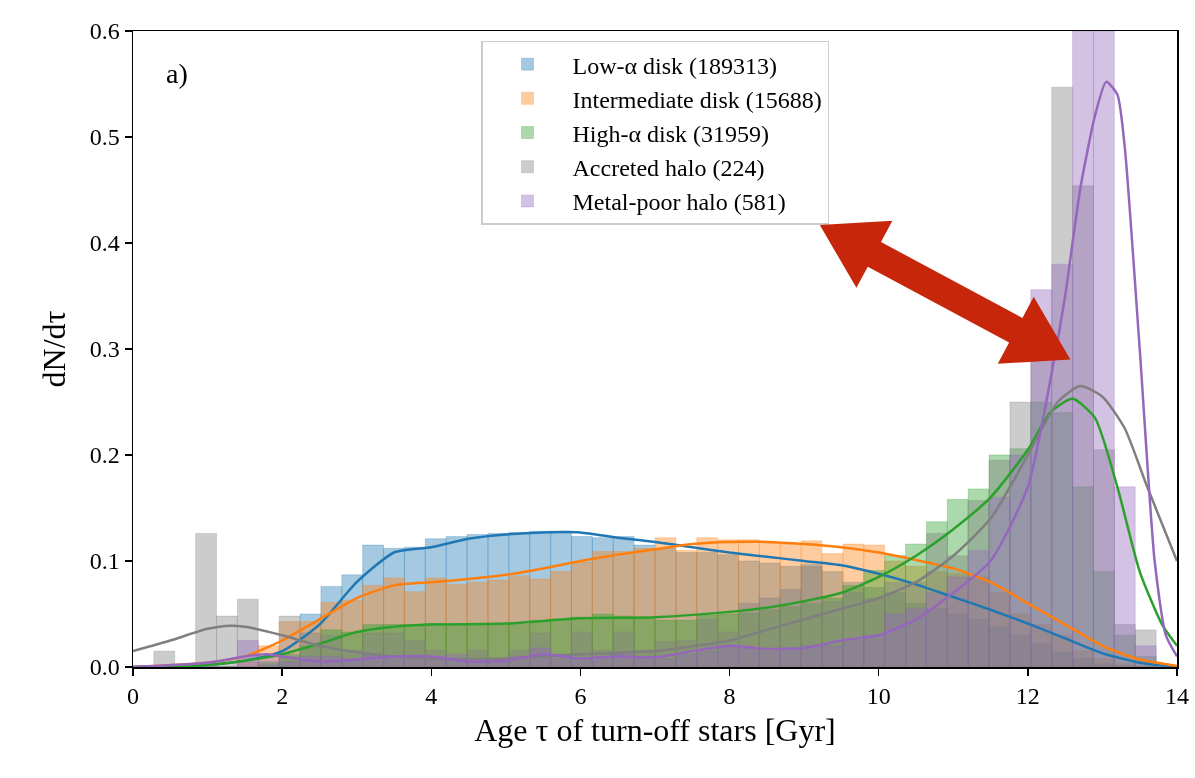  I want to click on x-axis-title: Age τ of turn-off stars [Gyr], so click(655, 729).